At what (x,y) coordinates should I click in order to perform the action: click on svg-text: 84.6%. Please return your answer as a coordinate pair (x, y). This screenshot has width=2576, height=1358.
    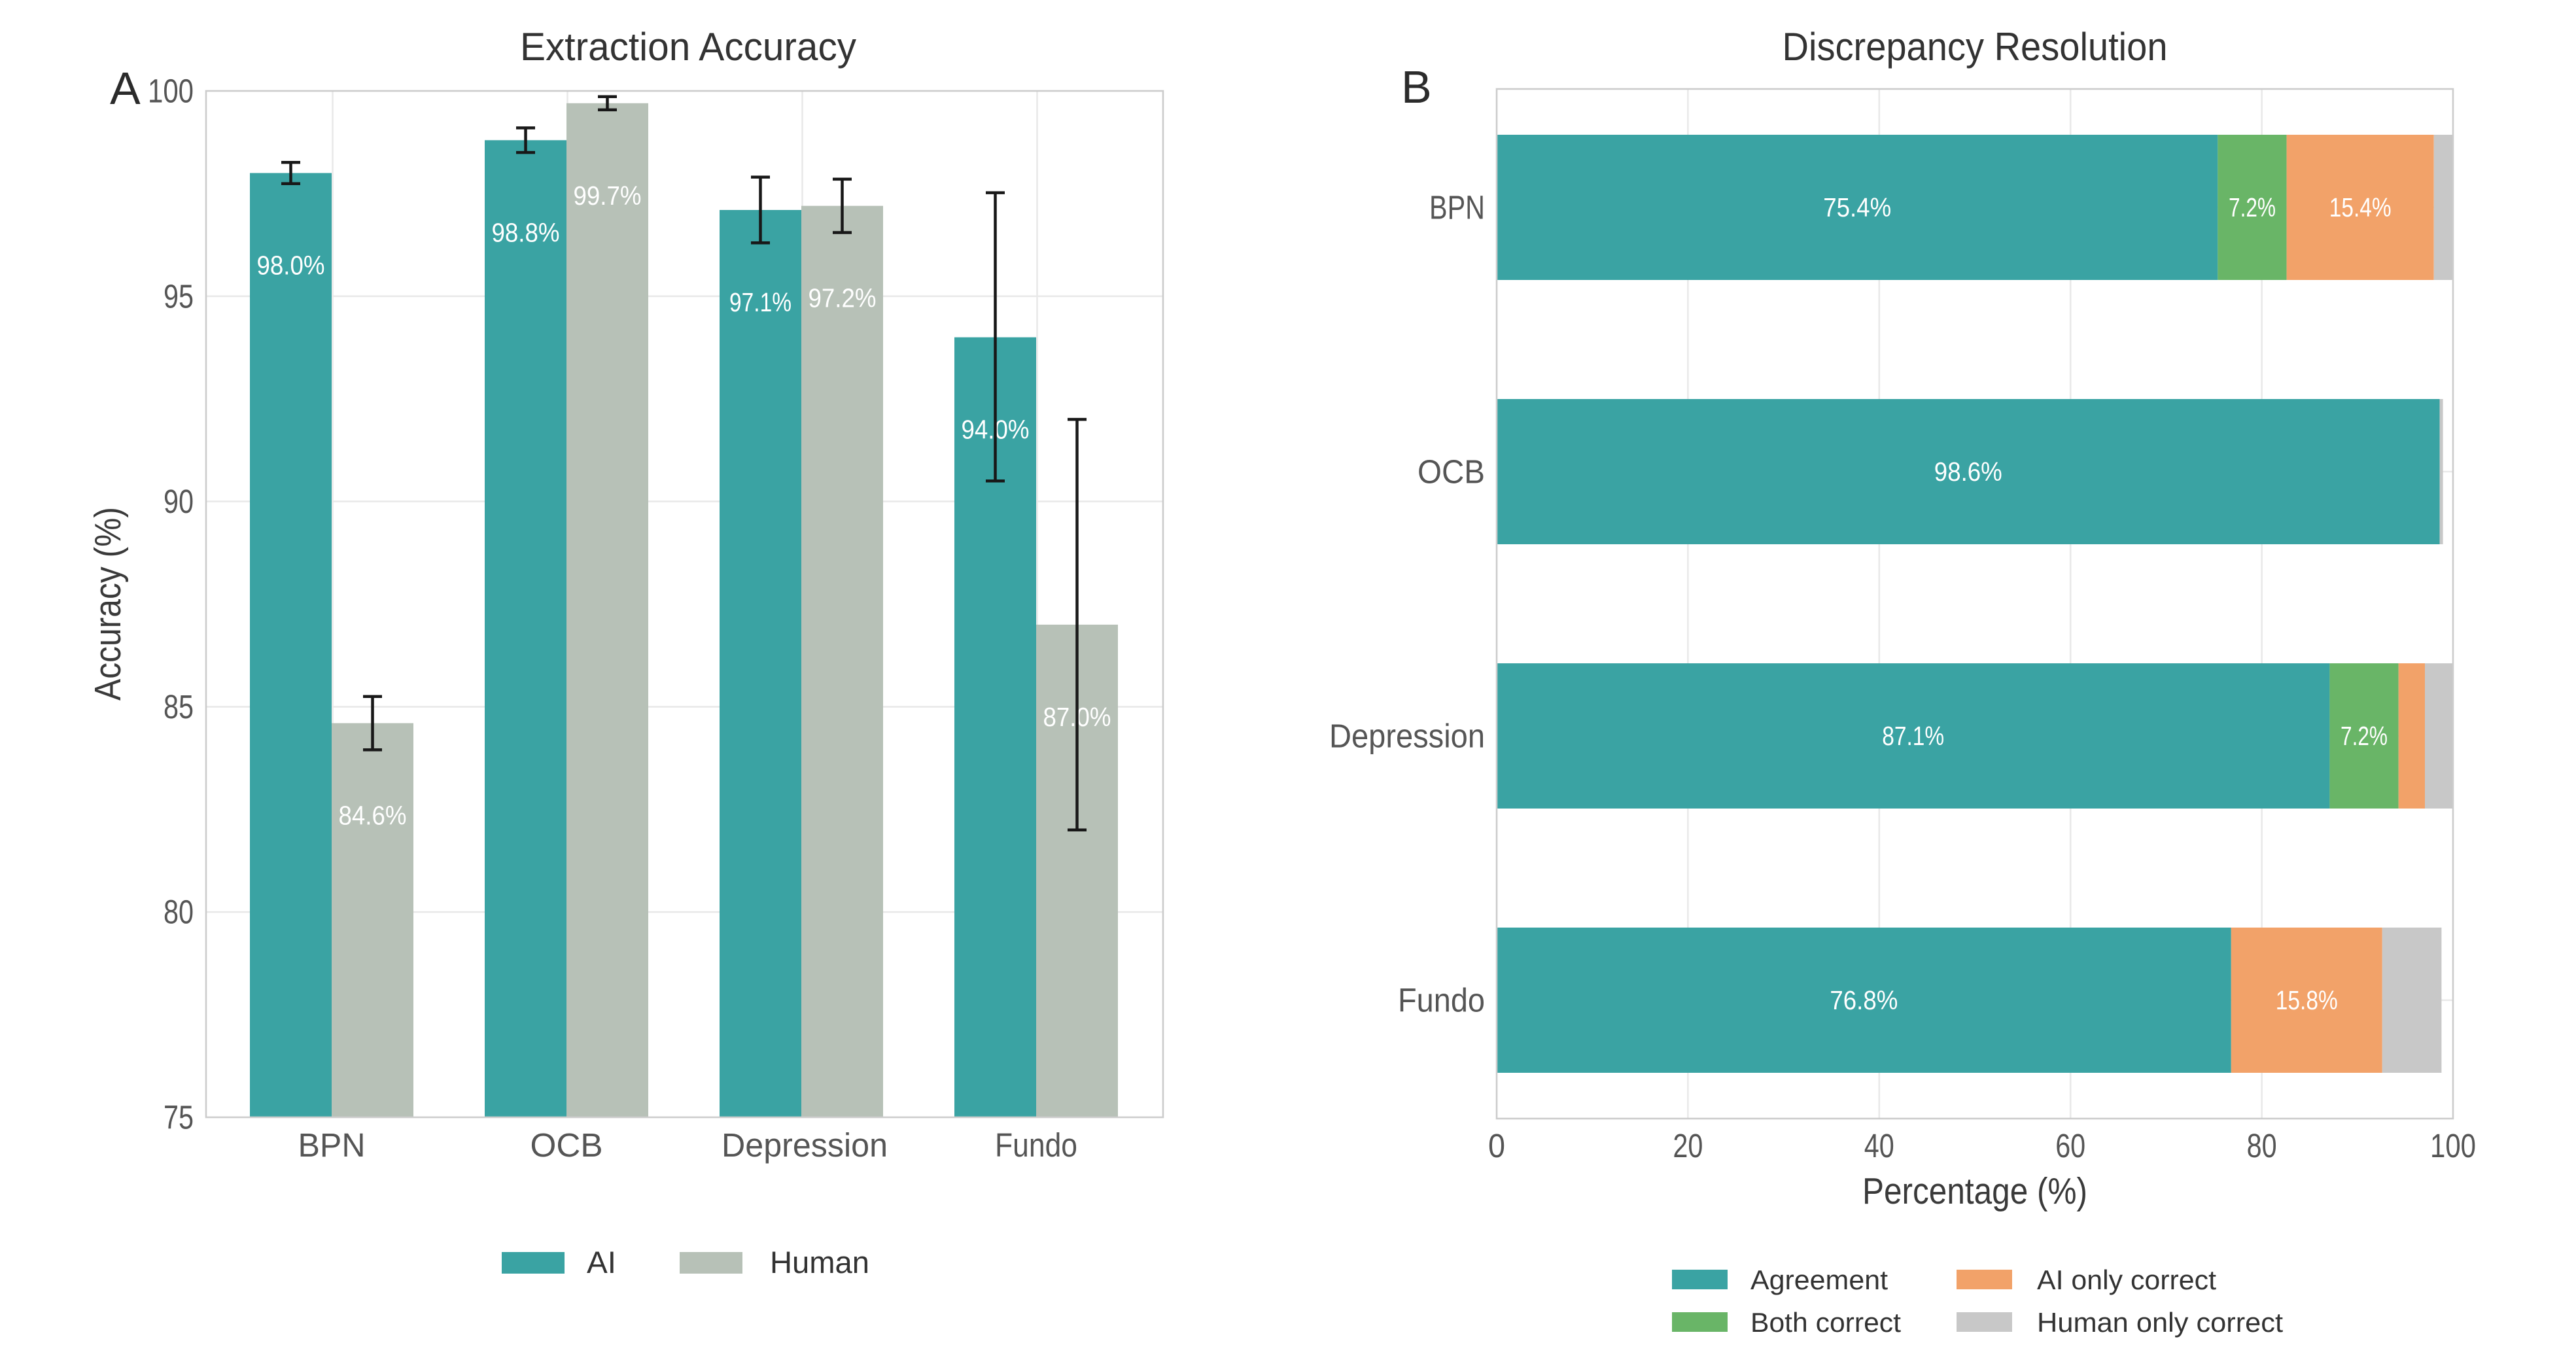
    Looking at the image, I should click on (373, 816).